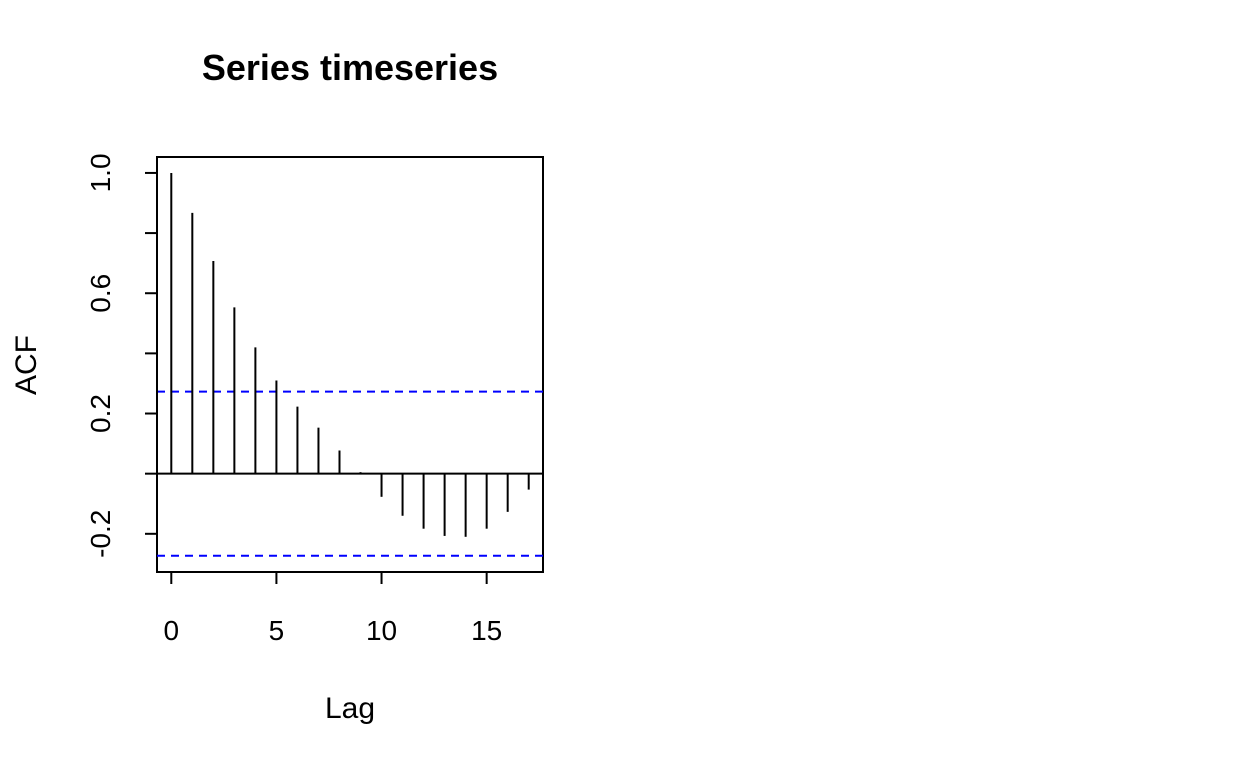 This screenshot has height=768, width=1248. What do you see at coordinates (100, 172) in the screenshot?
I see `y-tick-label: 1.0` at bounding box center [100, 172].